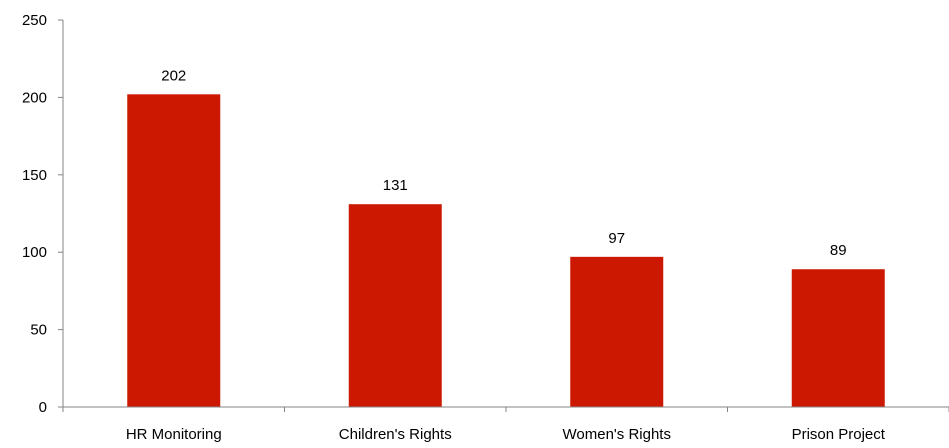 The image size is (949, 448). What do you see at coordinates (616, 238) in the screenshot?
I see `data-label: 97` at bounding box center [616, 238].